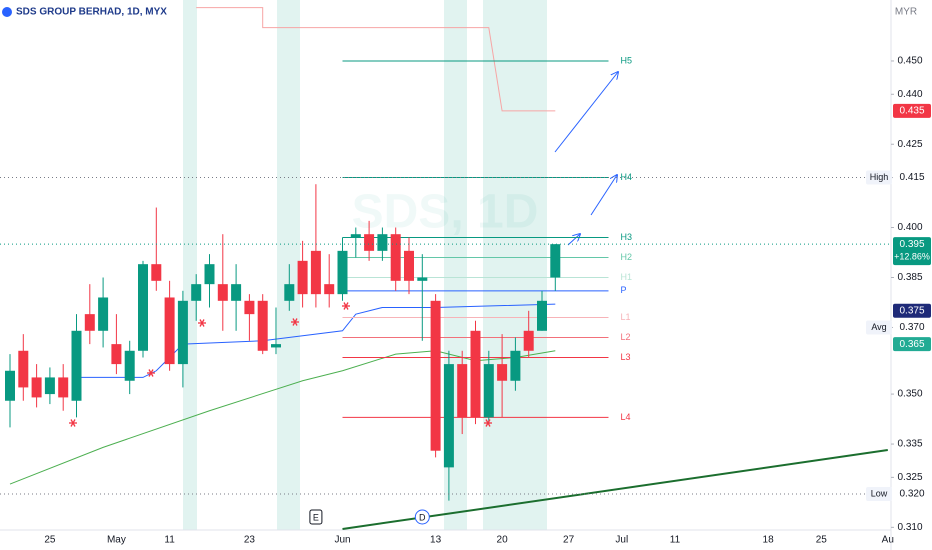  What do you see at coordinates (906, 12) in the screenshot?
I see `currency: MYR` at bounding box center [906, 12].